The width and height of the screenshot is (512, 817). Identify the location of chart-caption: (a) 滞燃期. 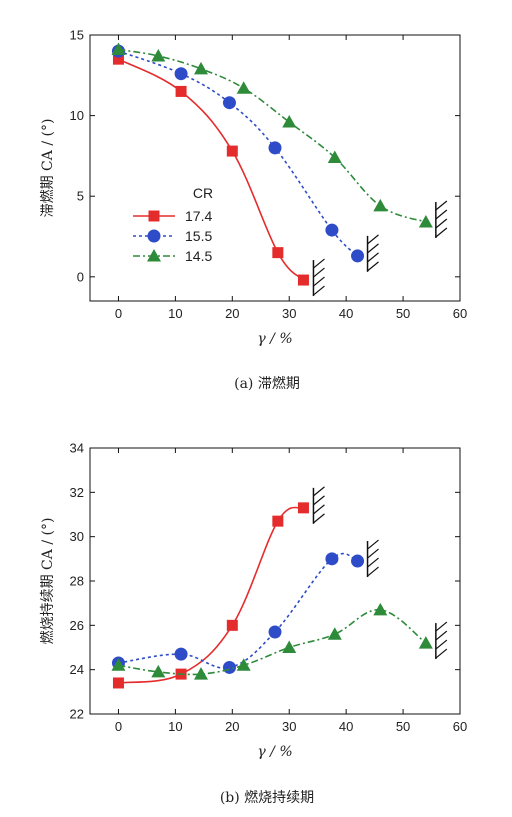
(267, 383).